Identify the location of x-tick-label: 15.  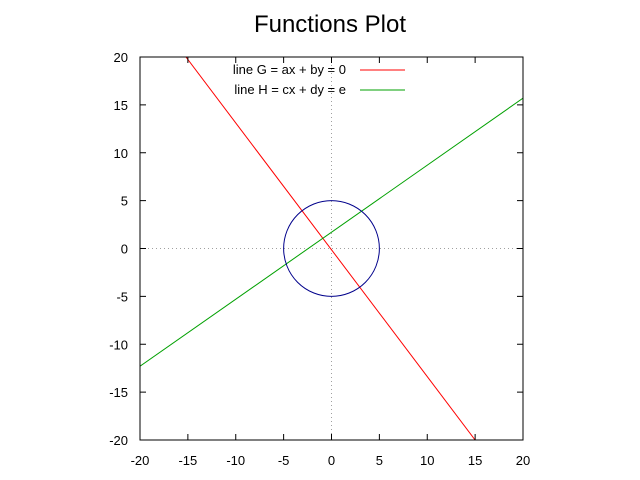
(475, 460).